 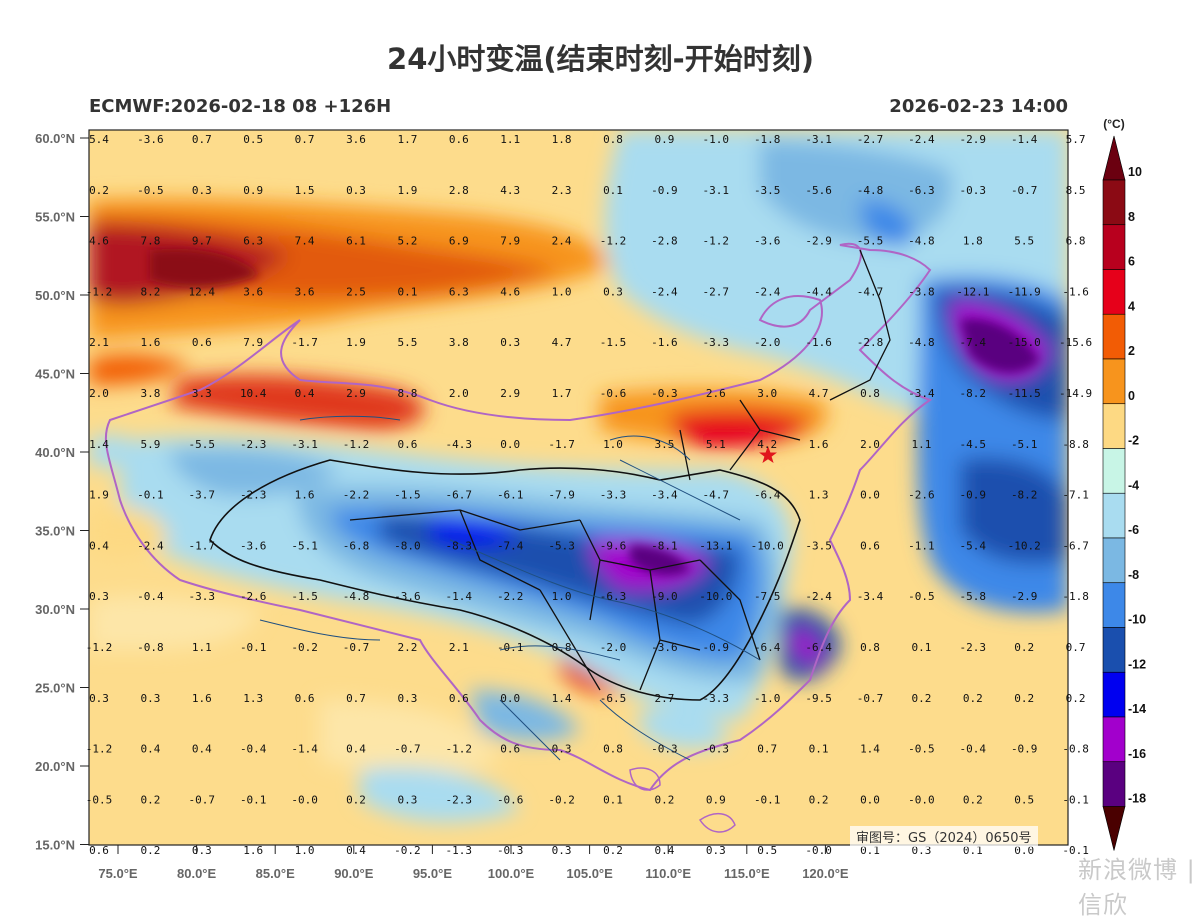 I want to click on grid-value-label: -14.9, so click(x=1075, y=393).